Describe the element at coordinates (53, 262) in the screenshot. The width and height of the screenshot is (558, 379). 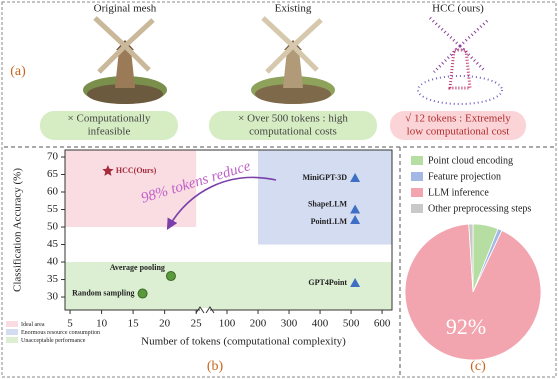
I see `y-tick-label: 40` at that location.